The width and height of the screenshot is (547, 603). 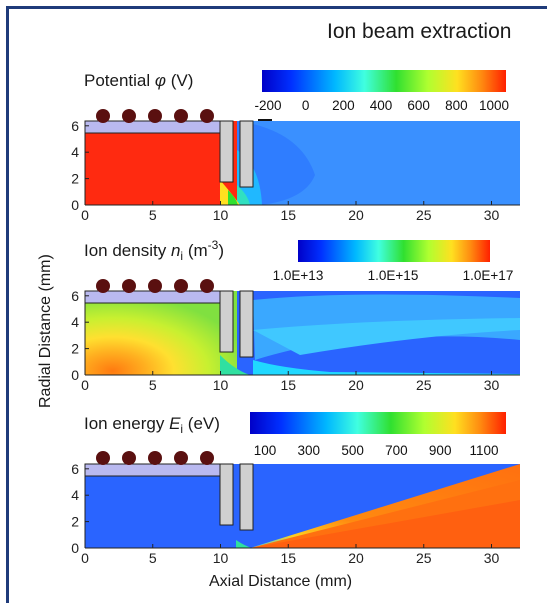 I want to click on colorbar-tick-label: 0, so click(x=306, y=105).